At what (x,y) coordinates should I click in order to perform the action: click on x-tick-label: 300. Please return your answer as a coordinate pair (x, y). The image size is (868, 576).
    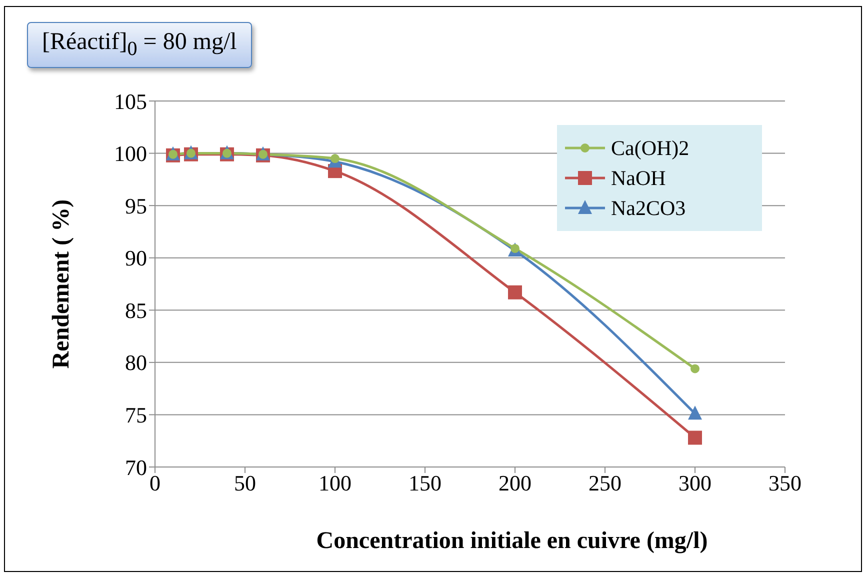
    Looking at the image, I should click on (695, 483).